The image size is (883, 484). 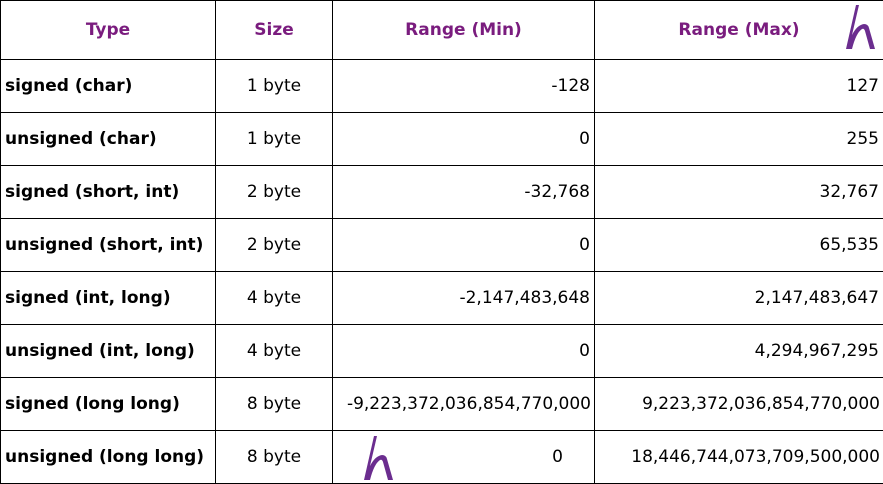 I want to click on range-min-cell: -9,223,372,036,854,770,000, so click(x=464, y=404).